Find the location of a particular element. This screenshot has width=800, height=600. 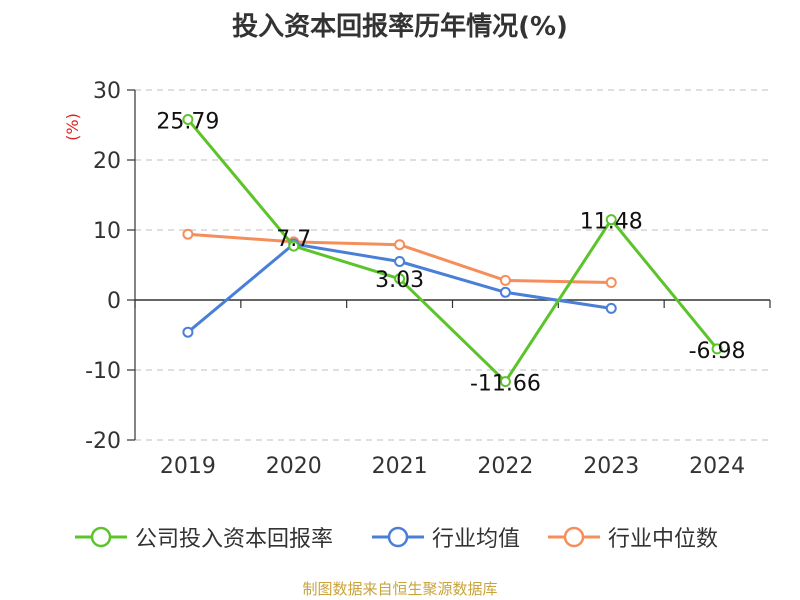

legend-label: 公司投入资本回报率 is located at coordinates (234, 539).